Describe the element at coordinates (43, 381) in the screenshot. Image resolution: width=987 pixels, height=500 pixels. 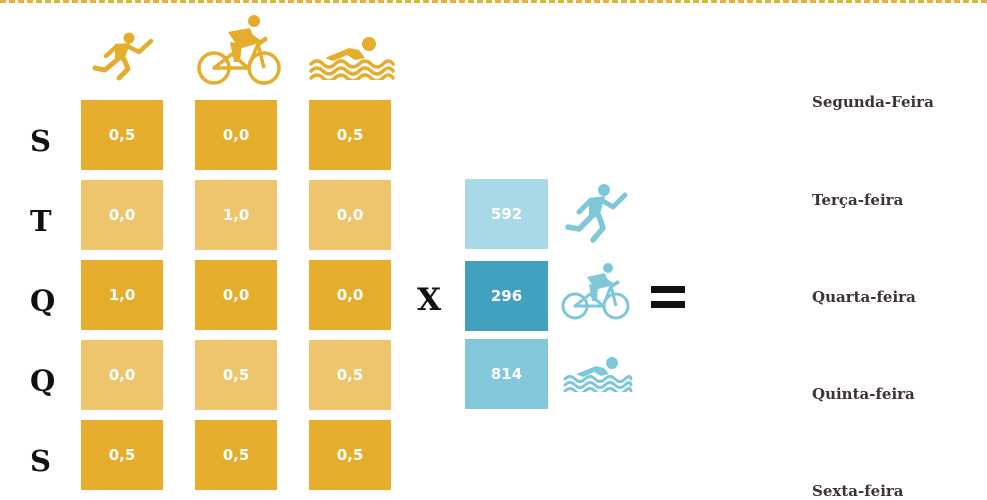
I see `row-label-thursday: Q` at that location.